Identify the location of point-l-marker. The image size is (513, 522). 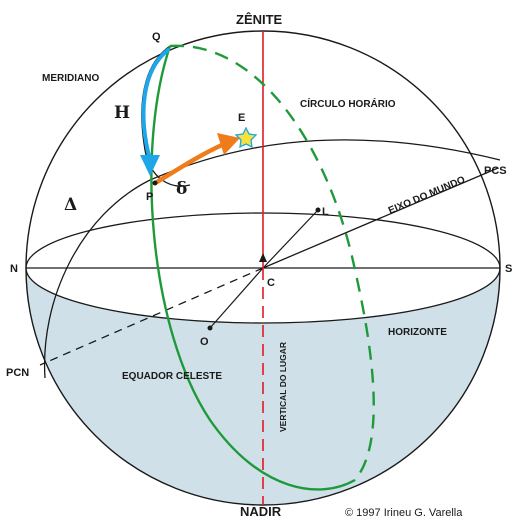
(318, 210).